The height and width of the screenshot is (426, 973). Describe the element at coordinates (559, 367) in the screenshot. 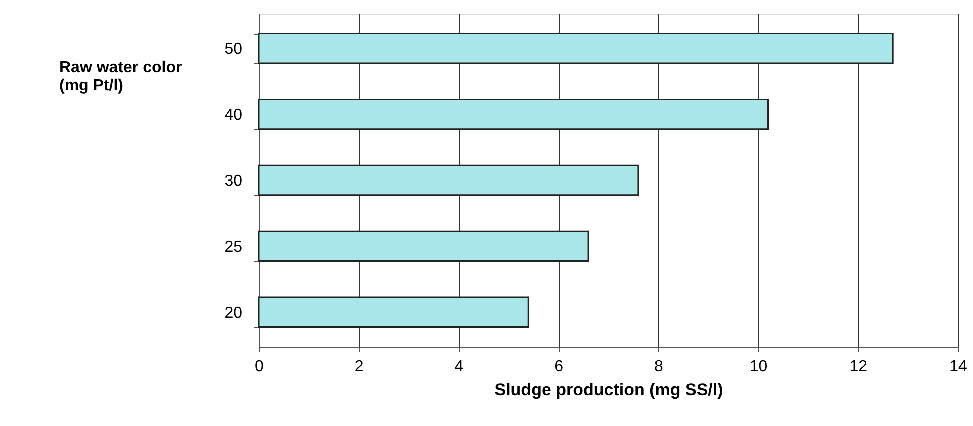

I see `x-tick-label: 6` at that location.